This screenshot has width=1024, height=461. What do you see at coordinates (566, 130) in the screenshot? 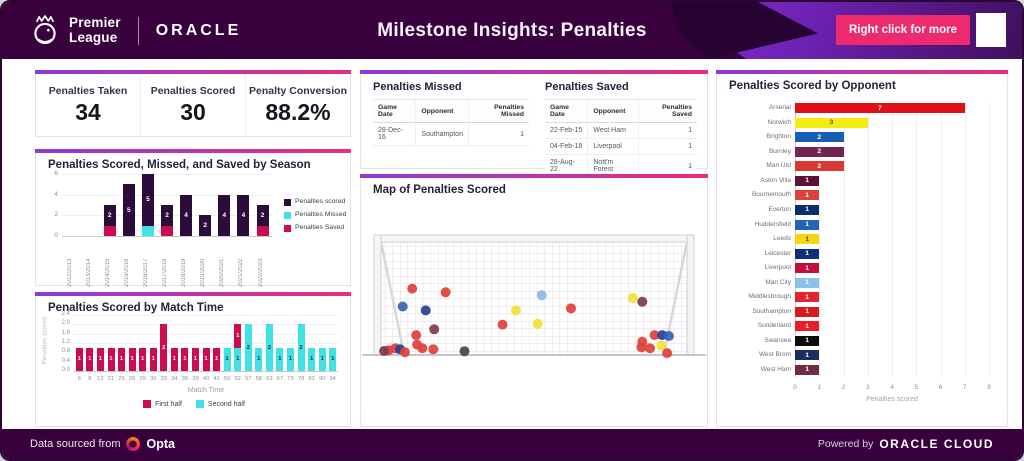
I see `table-cell: 22-Feb-15` at bounding box center [566, 130].